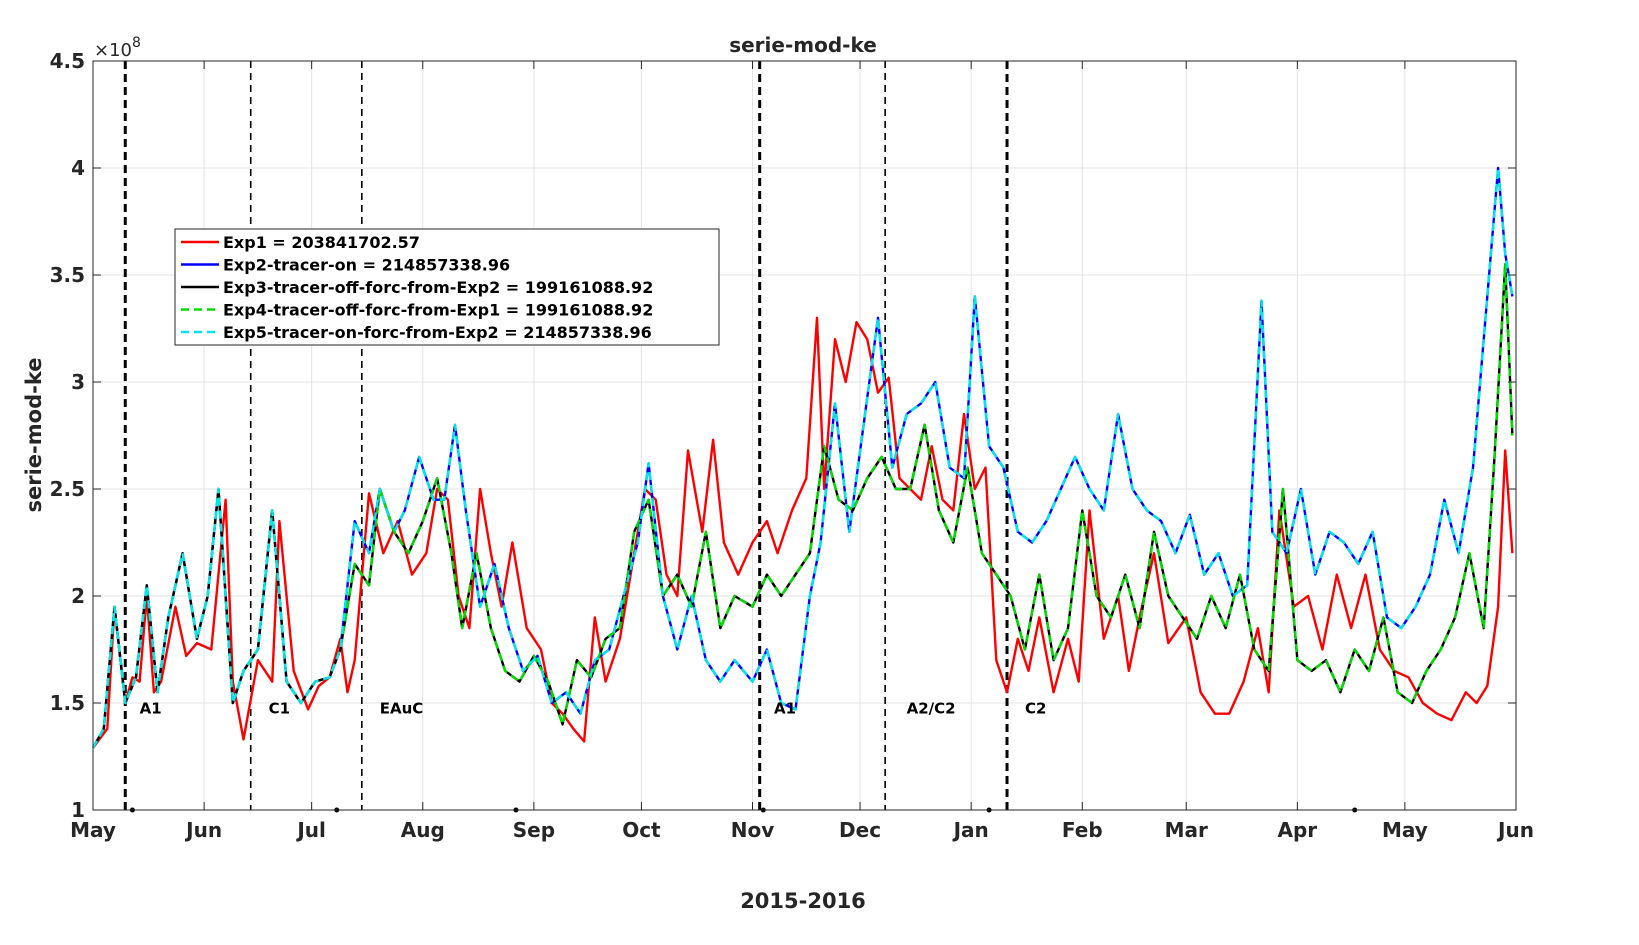 The width and height of the screenshot is (1639, 945). Describe the element at coordinates (534, 830) in the screenshot. I see `x-tick-label: Sep` at that location.